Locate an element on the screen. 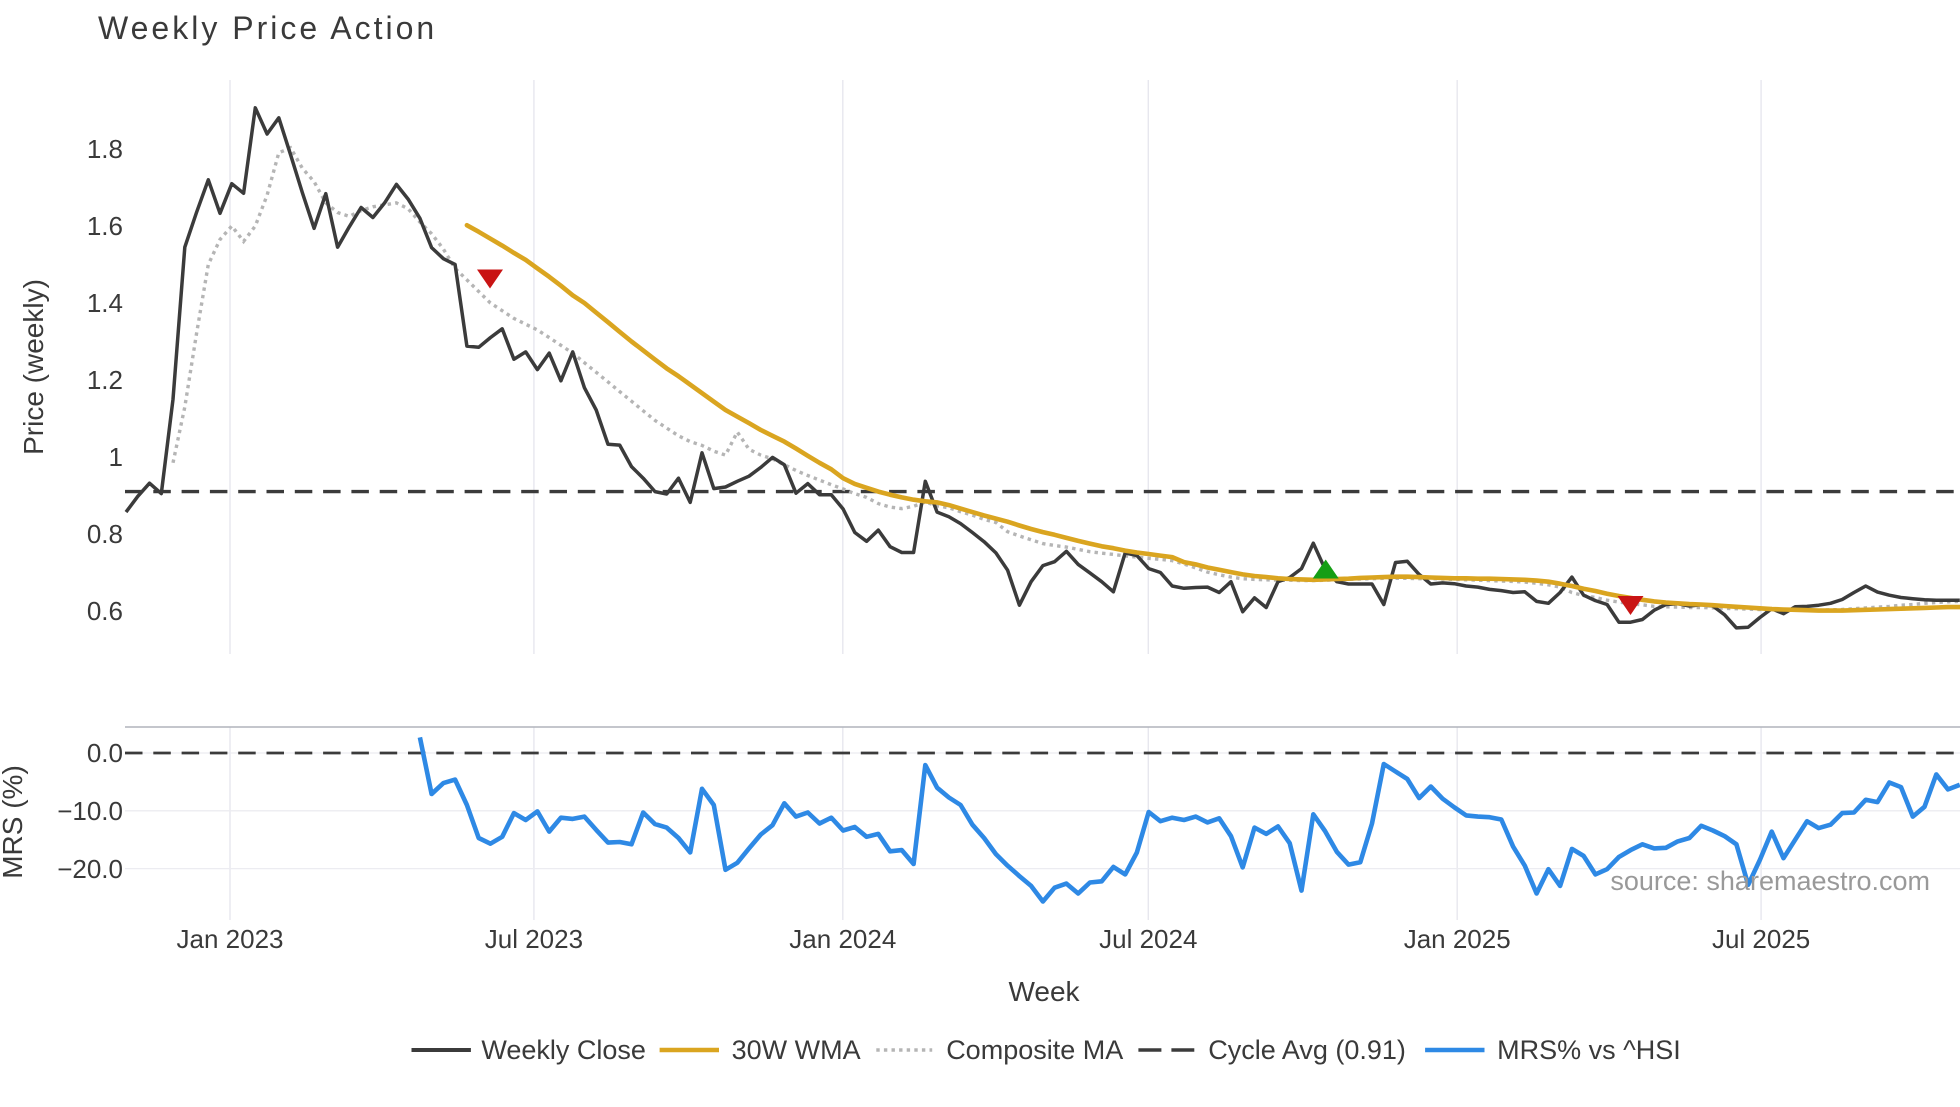  svg-text: Jul 2023 is located at coordinates (534, 939).